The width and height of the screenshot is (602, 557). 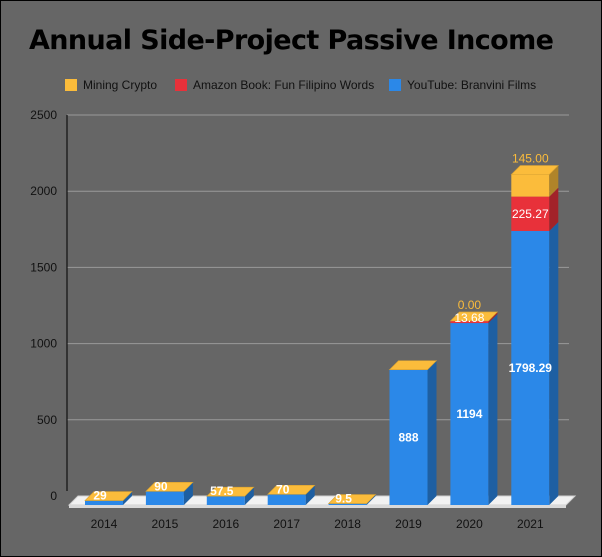 I want to click on bar-top-2017, so click(x=291, y=490).